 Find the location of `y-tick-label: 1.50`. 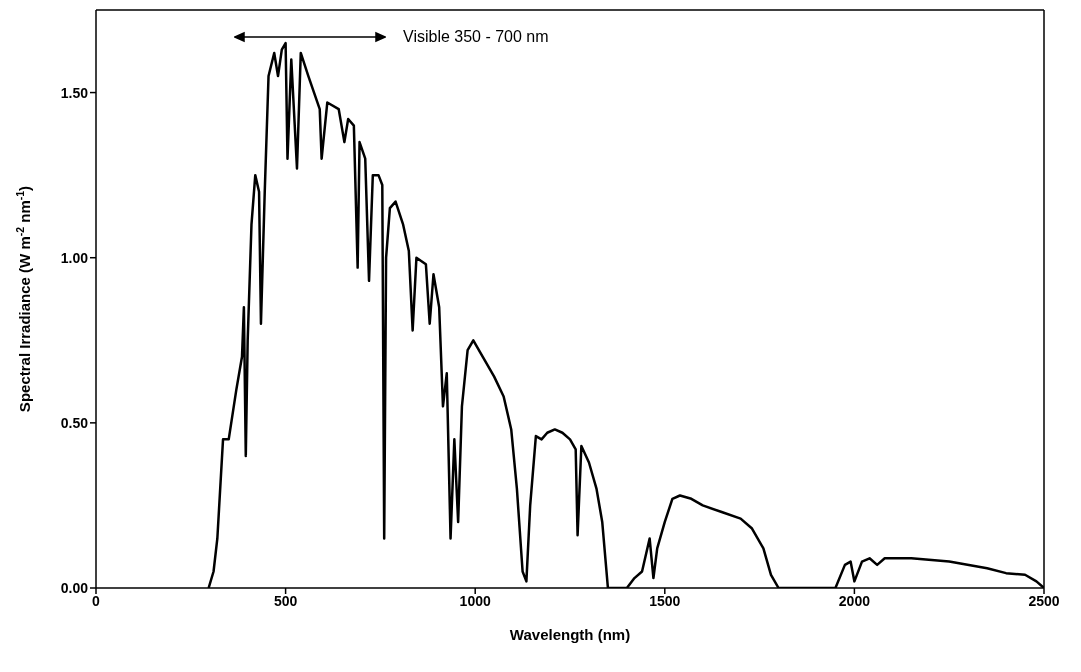

y-tick-label: 1.50 is located at coordinates (74, 92).